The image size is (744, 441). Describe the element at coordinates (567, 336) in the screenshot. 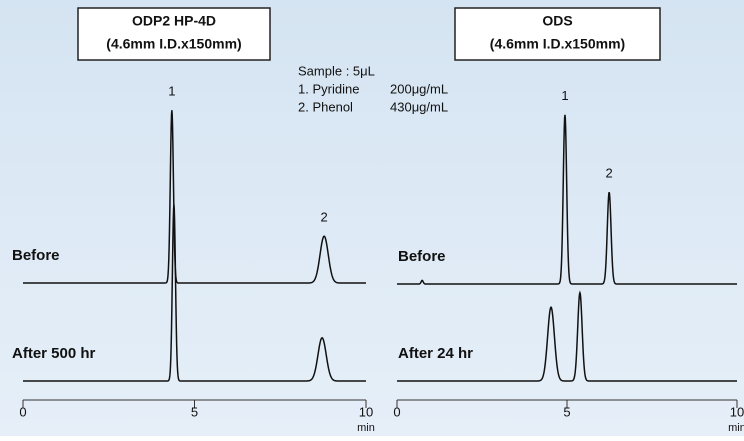

I see `trace` at that location.